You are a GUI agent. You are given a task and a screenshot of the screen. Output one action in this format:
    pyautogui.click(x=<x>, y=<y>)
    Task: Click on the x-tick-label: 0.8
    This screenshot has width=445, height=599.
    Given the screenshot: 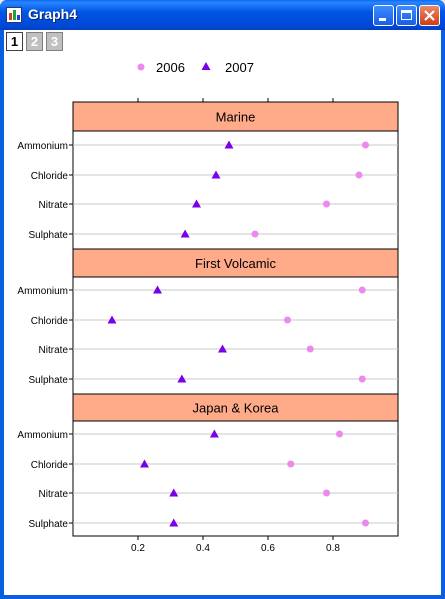 What is the action you would take?
    pyautogui.click(x=333, y=548)
    